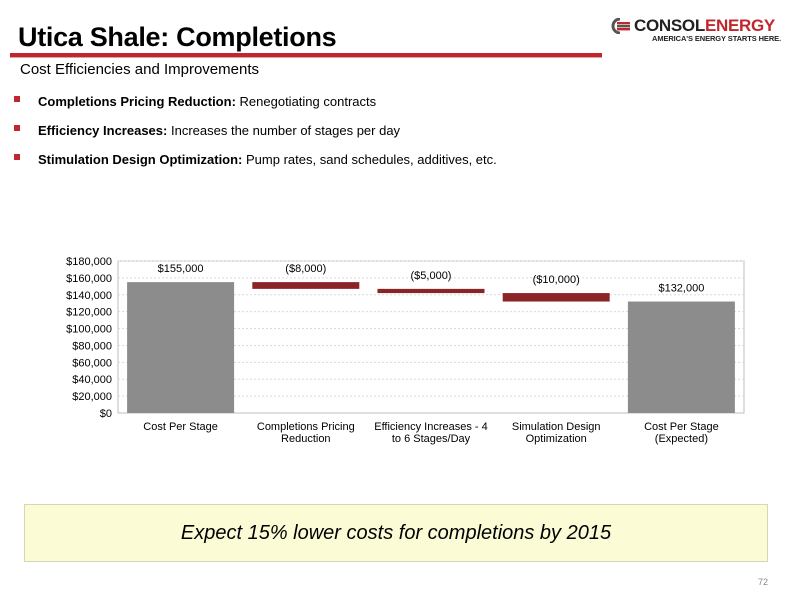 Image resolution: width=800 pixels, height=600 pixels. What do you see at coordinates (89, 262) in the screenshot?
I see `y-tick-label: $180,000` at bounding box center [89, 262].